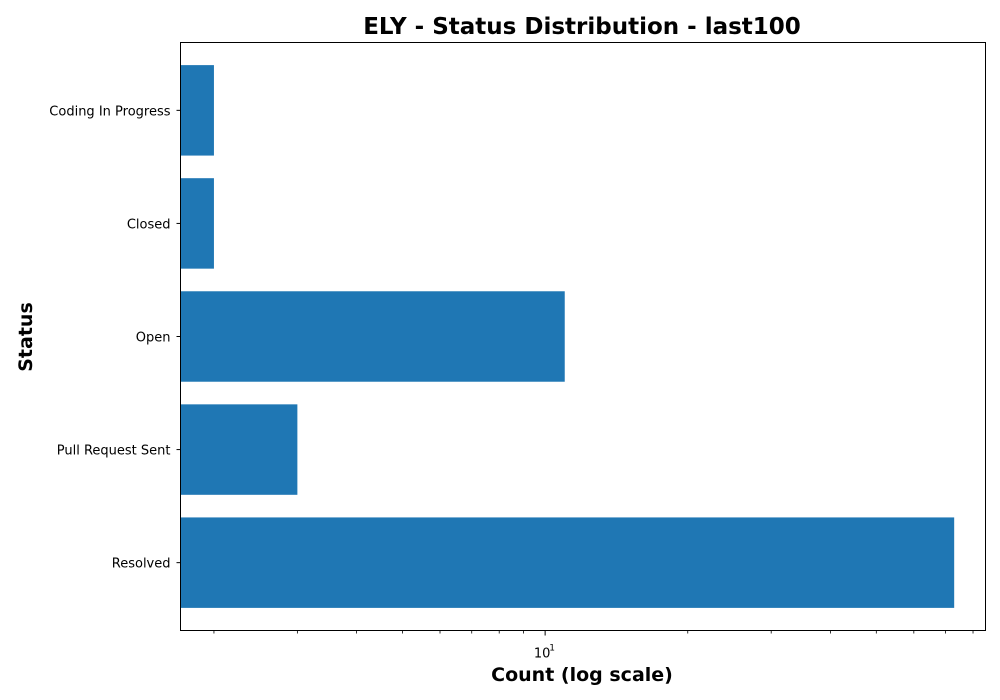  Describe the element at coordinates (582, 27) in the screenshot. I see `chart-title: ELY - Status Distribution - last100` at that location.